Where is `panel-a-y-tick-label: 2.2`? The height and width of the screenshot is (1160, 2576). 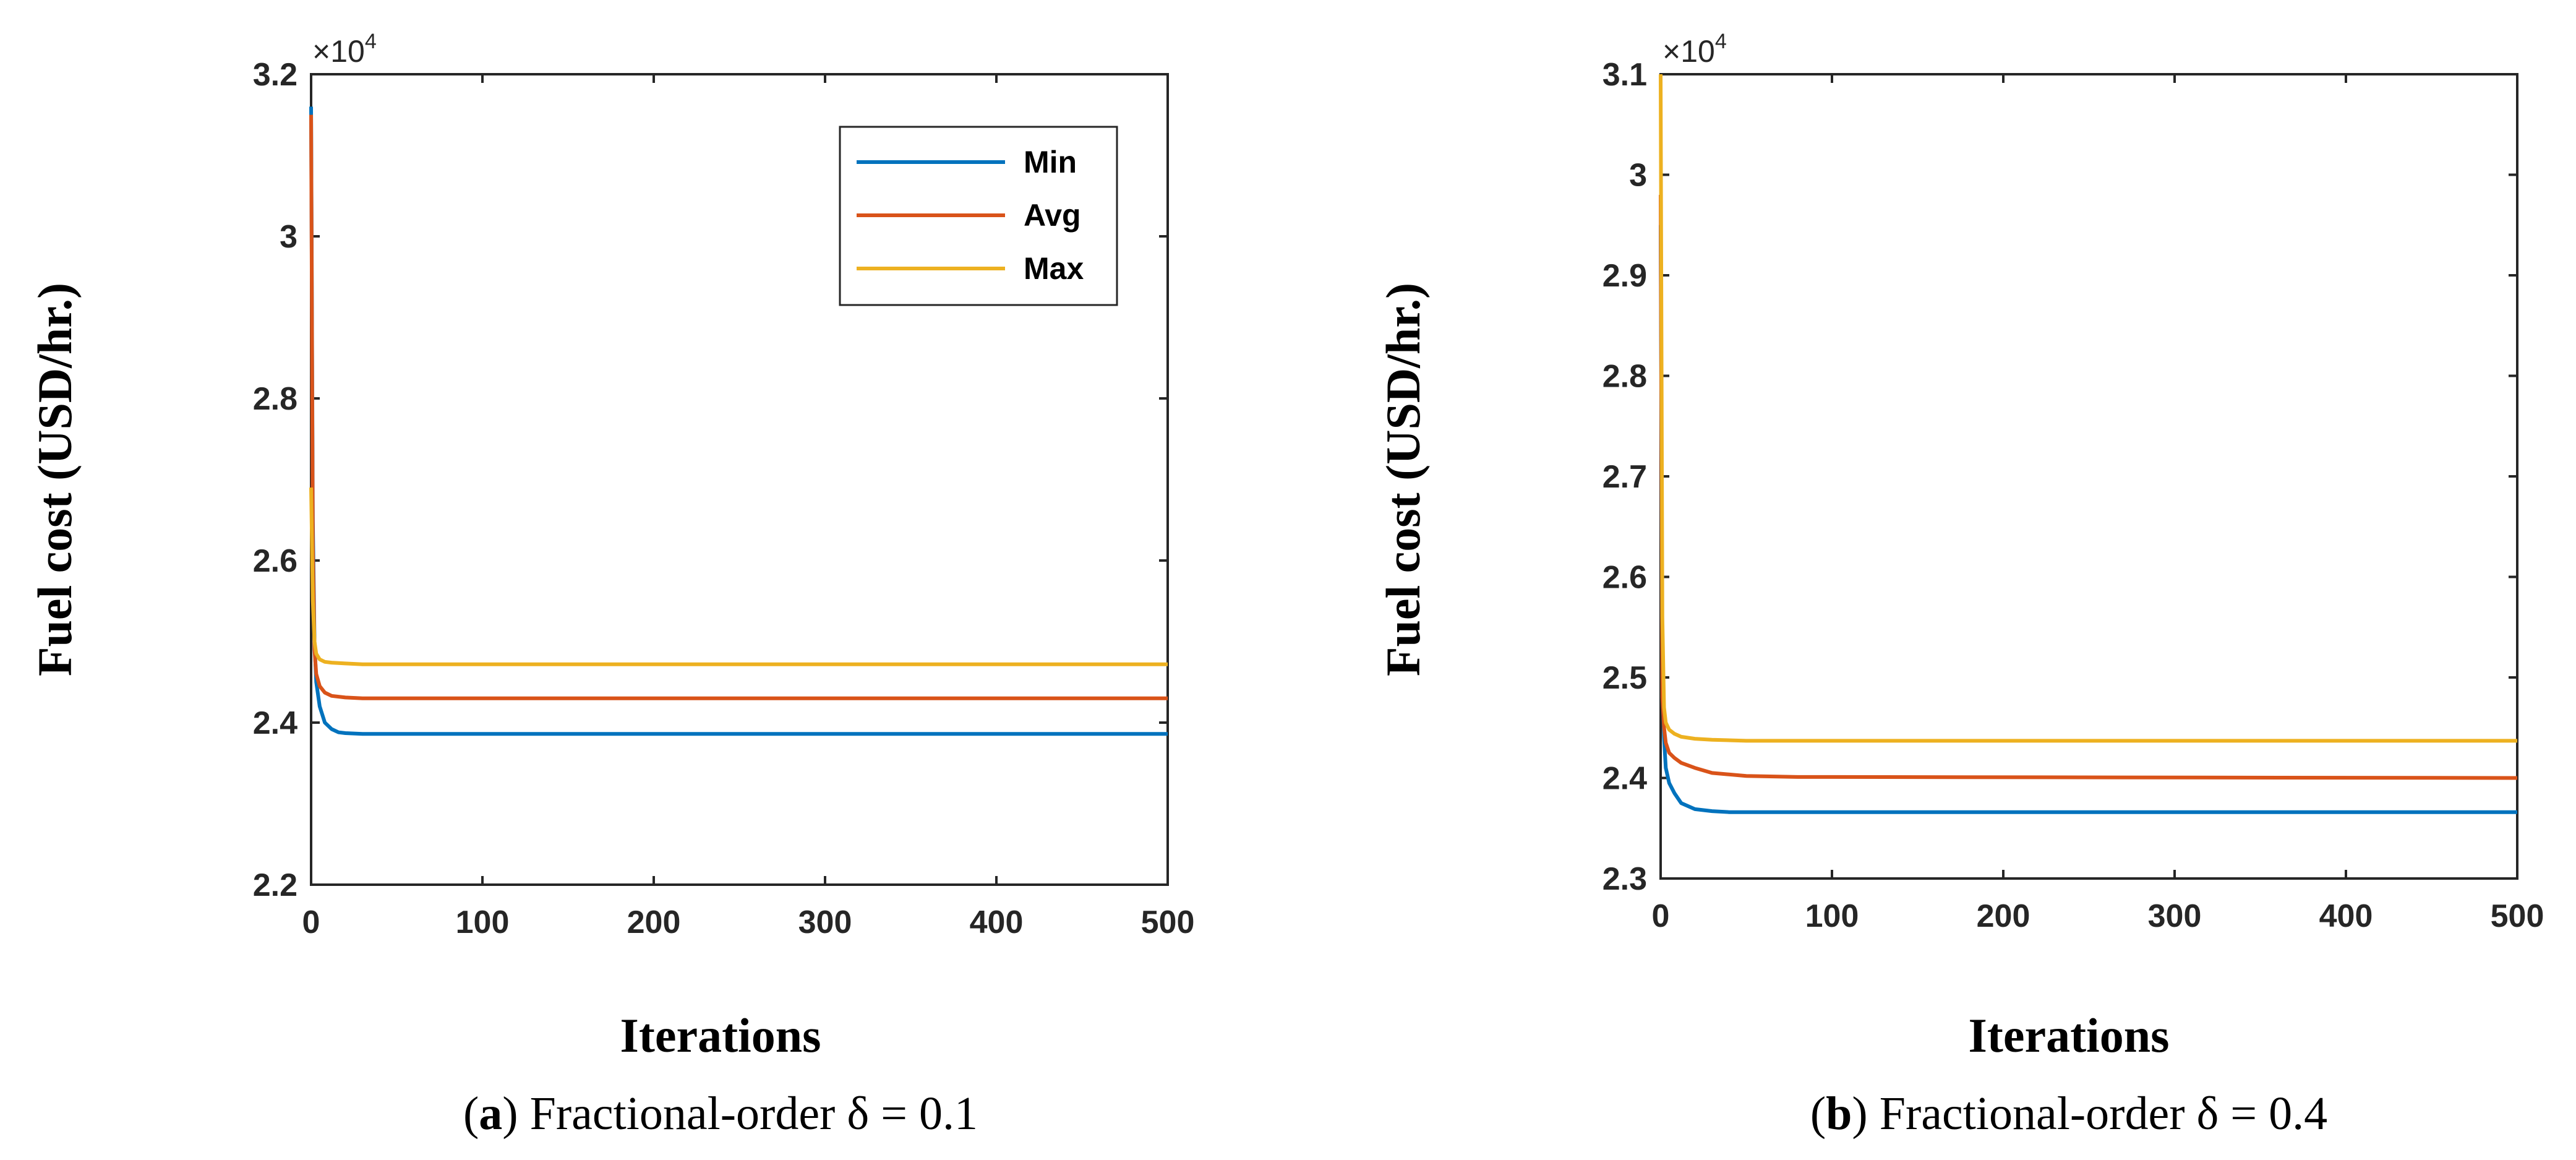
panel-a-y-tick-label: 2.2 is located at coordinates (275, 885).